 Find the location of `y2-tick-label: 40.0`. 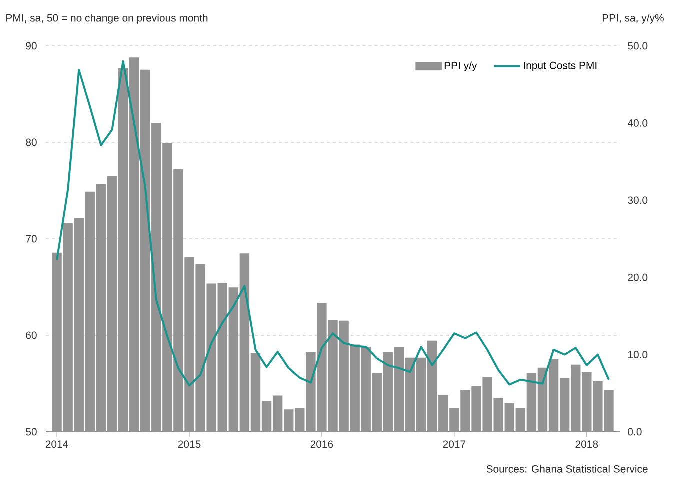

y2-tick-label: 40.0 is located at coordinates (638, 123).